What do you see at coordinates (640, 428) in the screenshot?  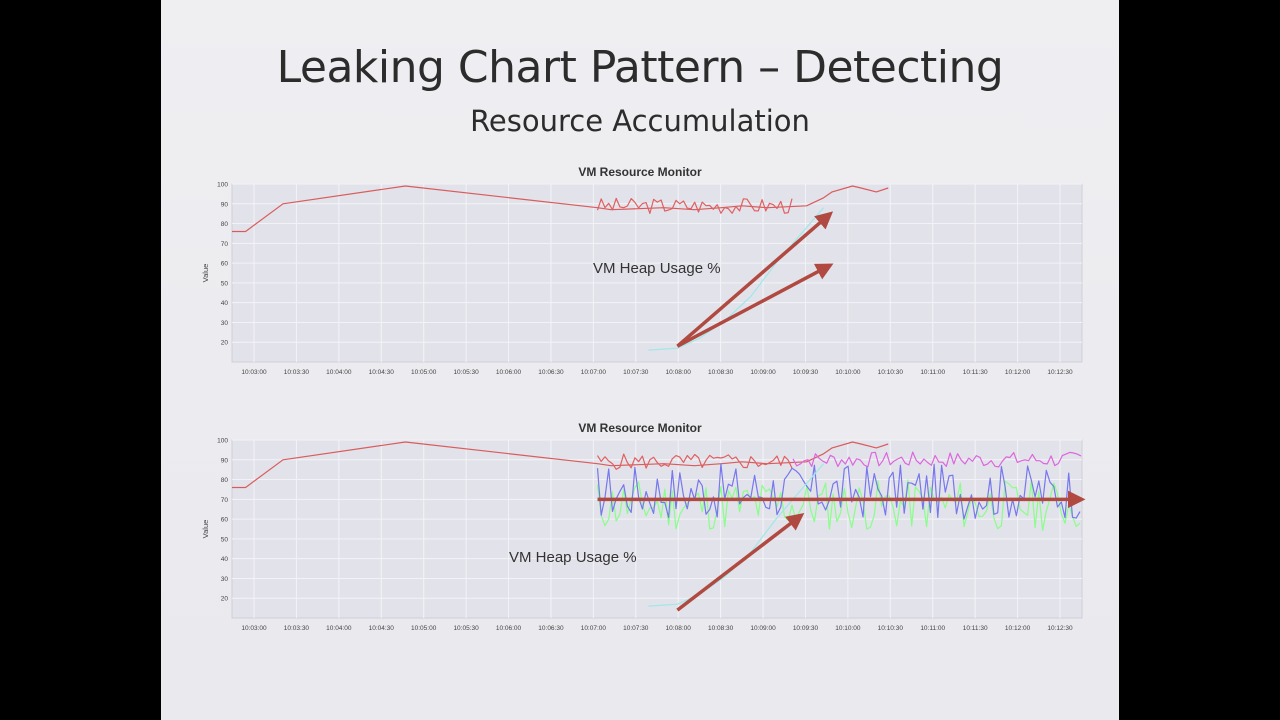 I see `chart-2-title: VM Resource Monitor` at bounding box center [640, 428].